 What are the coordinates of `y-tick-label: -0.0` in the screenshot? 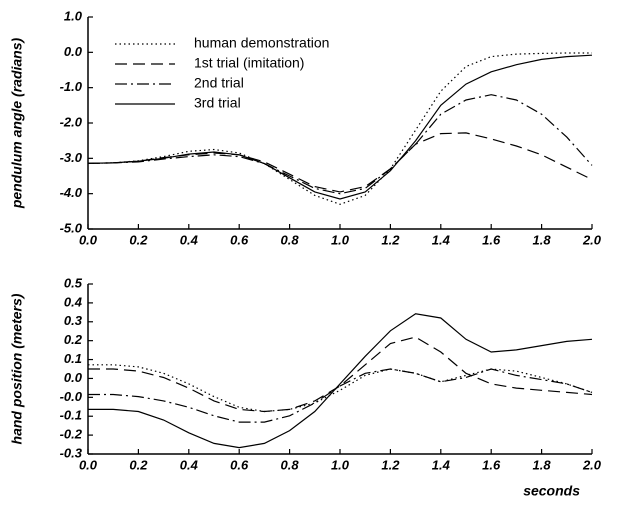 It's located at (71, 396).